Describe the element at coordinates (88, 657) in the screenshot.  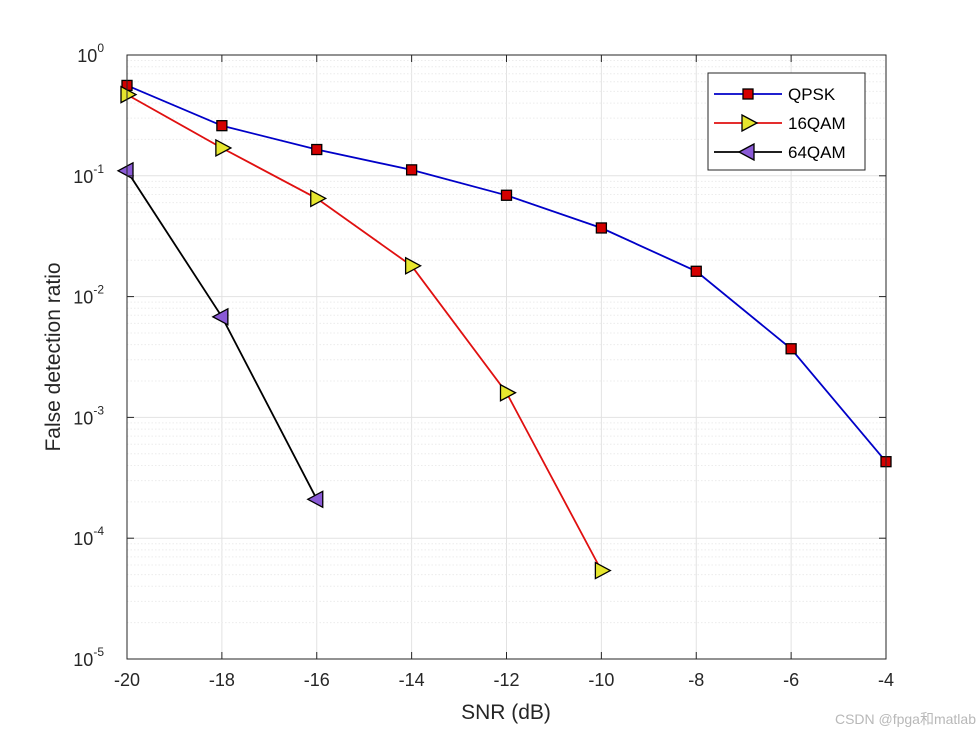
I see `y-tick-label: 10⁻⁵` at that location.